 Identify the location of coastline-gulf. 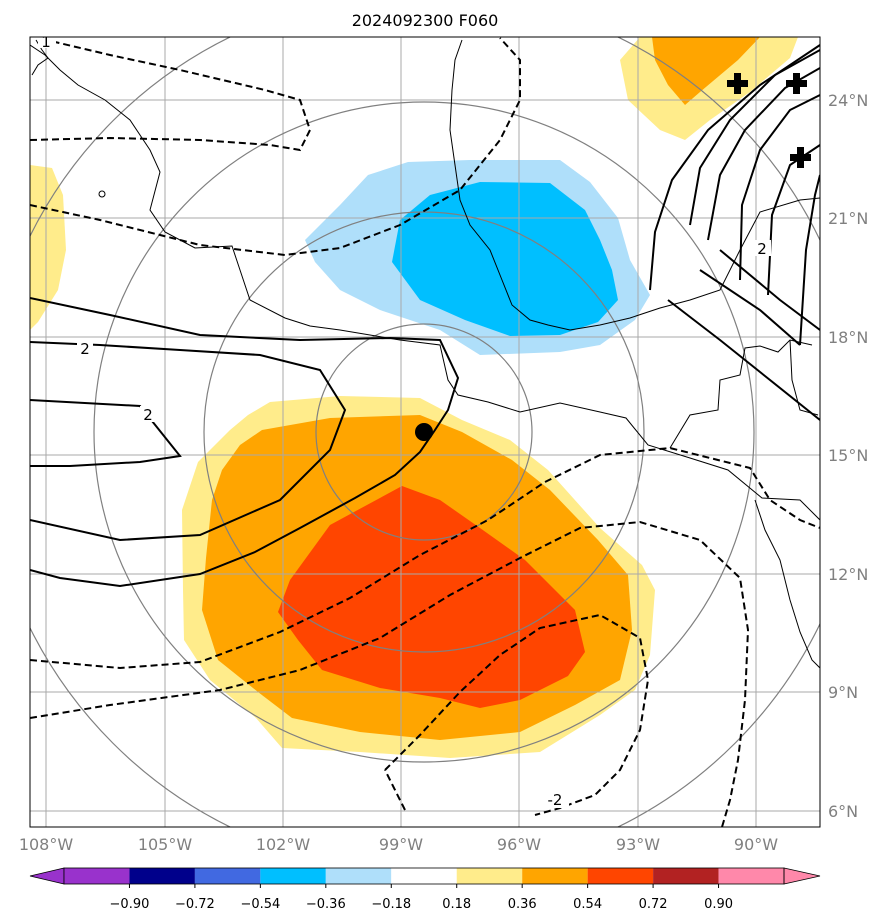
(634, 185).